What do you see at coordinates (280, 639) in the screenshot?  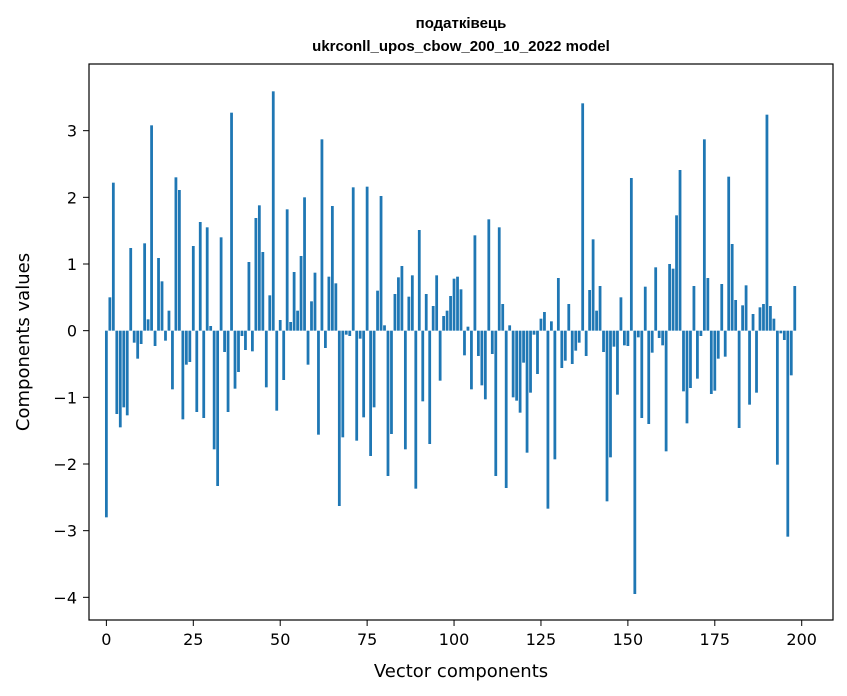 I see `x-tick-label: 50` at bounding box center [280, 639].